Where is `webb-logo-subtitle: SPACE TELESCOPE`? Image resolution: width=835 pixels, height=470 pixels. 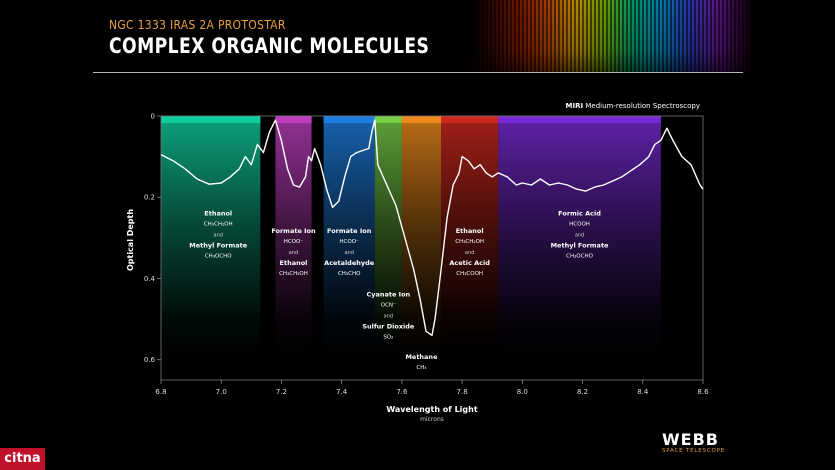 webb-logo-subtitle: SPACE TELESCOPE is located at coordinates (694, 451).